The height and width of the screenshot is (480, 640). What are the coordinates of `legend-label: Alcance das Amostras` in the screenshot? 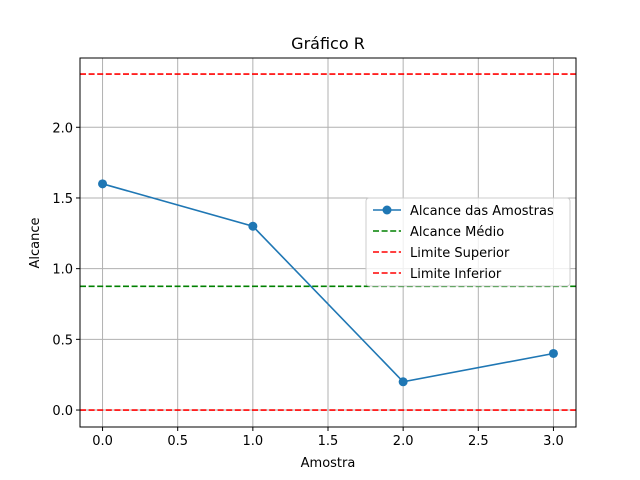 It's located at (482, 211).